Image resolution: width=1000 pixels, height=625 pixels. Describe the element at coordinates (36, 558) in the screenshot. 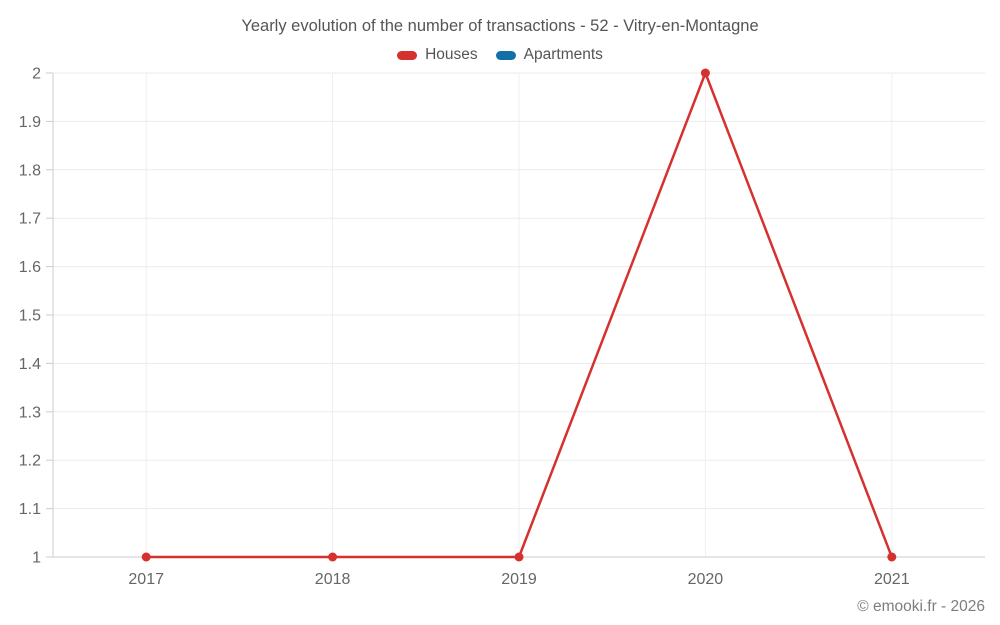

I see `y-axis-label: 1` at that location.